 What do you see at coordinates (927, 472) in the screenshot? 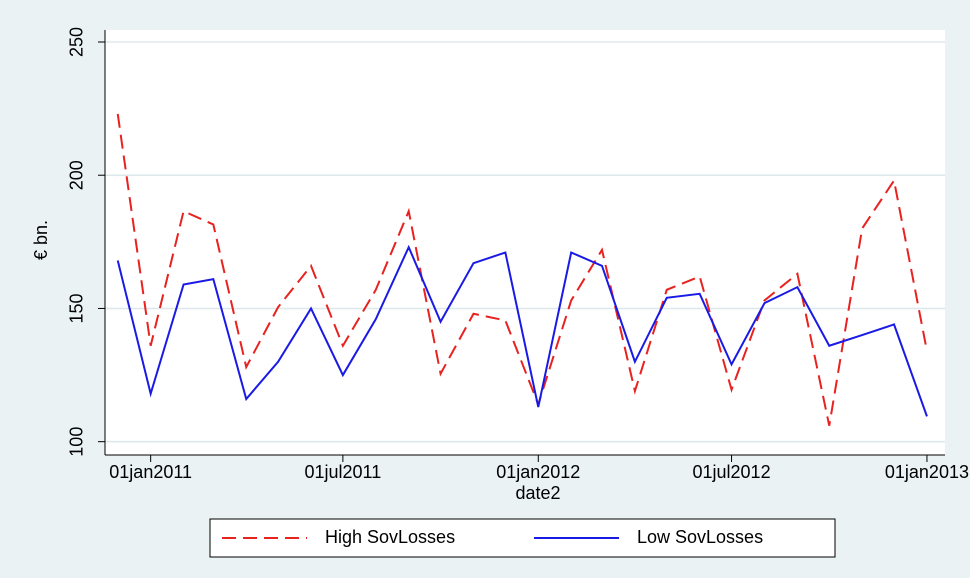
I see `x-tick-label: 01jan2013` at bounding box center [927, 472].